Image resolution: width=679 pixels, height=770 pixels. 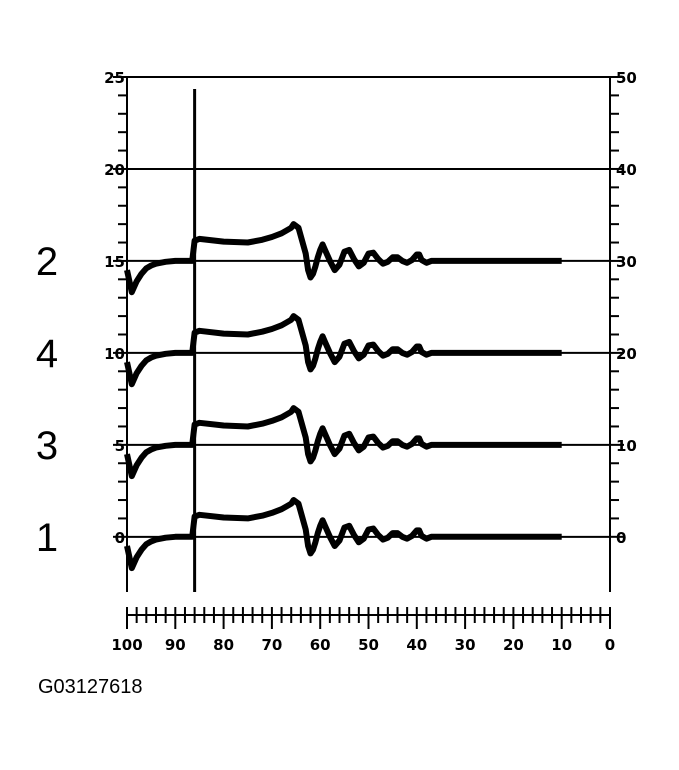 What do you see at coordinates (610, 645) in the screenshot?
I see `x-tick-label: 0` at bounding box center [610, 645].